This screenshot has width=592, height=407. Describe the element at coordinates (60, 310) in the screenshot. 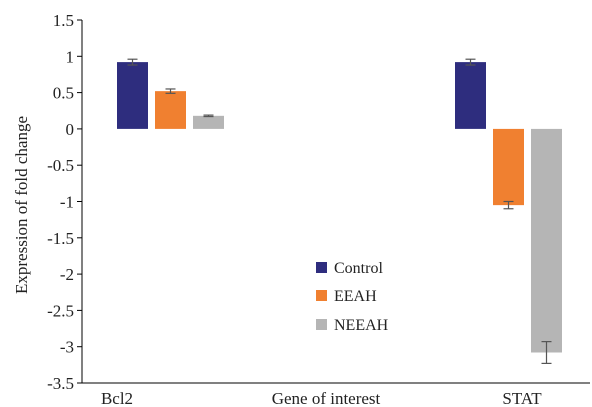

I see `y-tick-label: -2.5` at that location.